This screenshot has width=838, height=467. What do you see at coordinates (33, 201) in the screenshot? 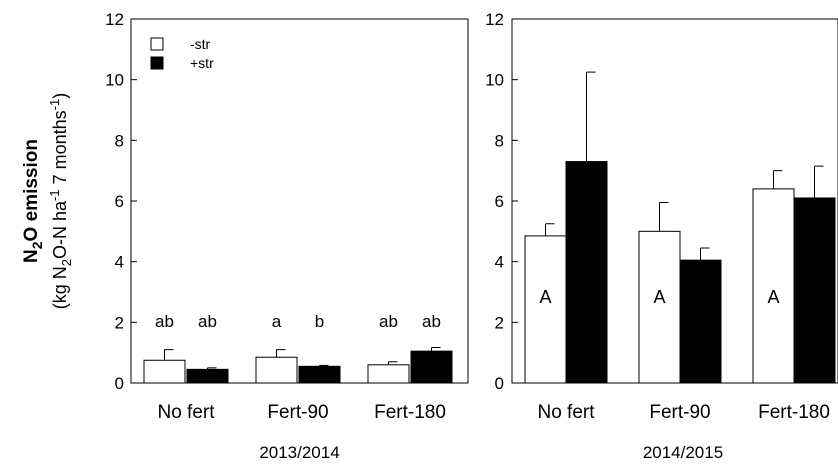
I see `y-axis-title: N2O emission` at bounding box center [33, 201].